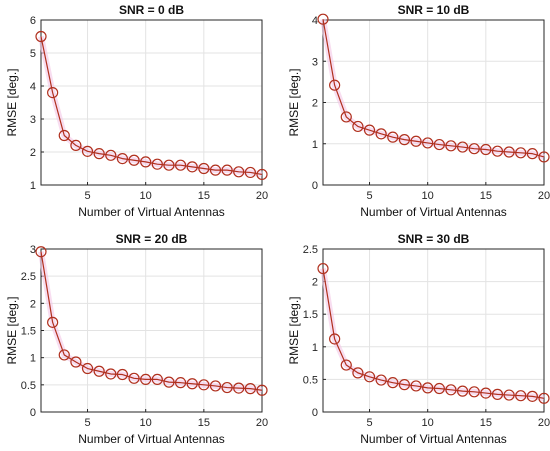 This screenshot has width=550, height=451. I want to click on plot-area, so click(151, 102).